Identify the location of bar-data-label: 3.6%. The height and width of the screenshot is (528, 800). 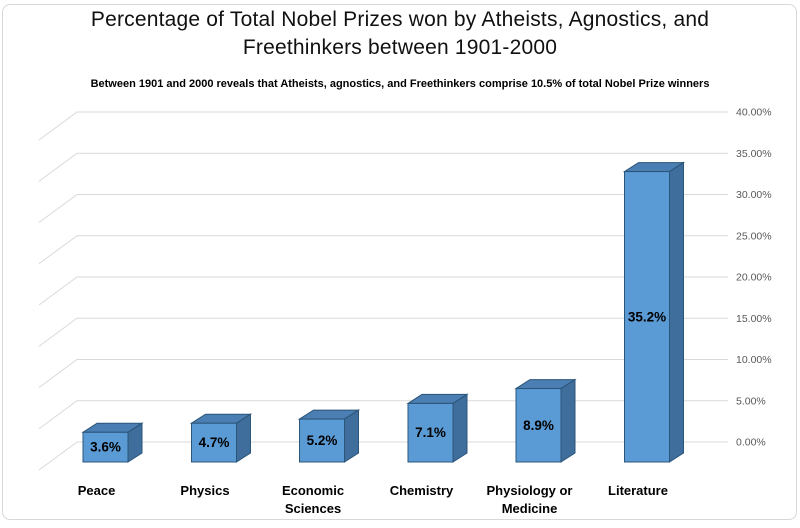
(105, 447).